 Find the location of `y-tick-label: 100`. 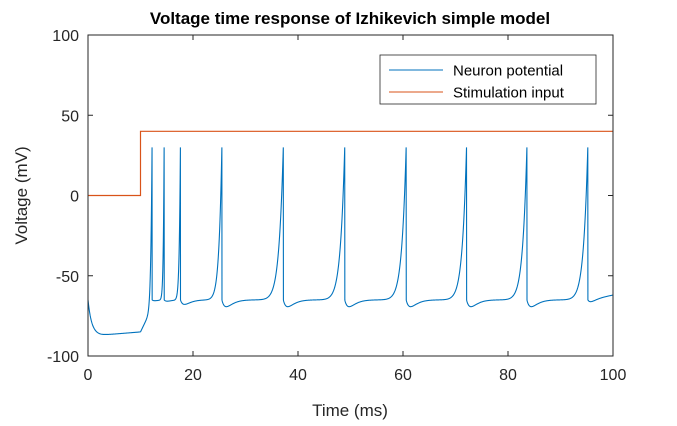

y-tick-label: 100 is located at coordinates (65, 36).